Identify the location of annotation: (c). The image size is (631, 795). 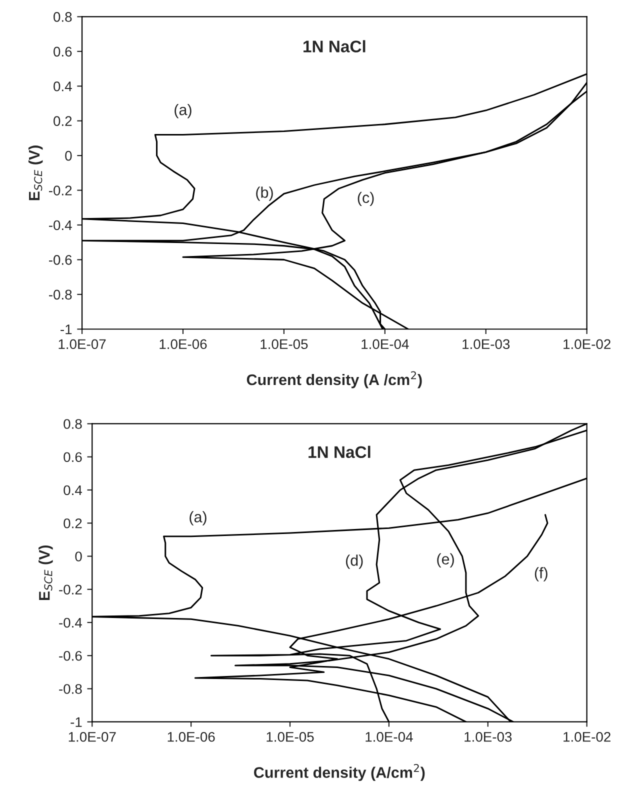
(366, 199).